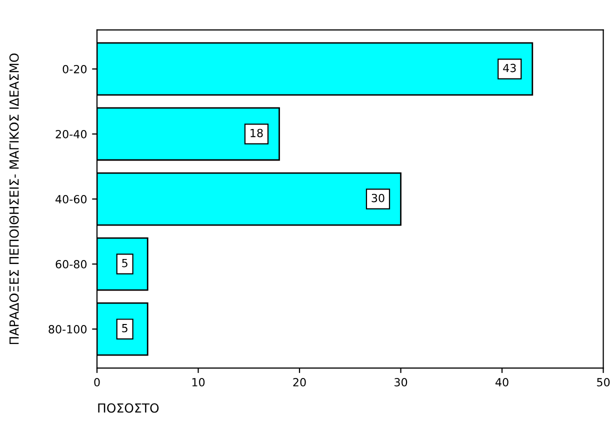 This screenshot has height=428, width=610. What do you see at coordinates (509, 68) in the screenshot?
I see `data-label: 43` at bounding box center [509, 68].